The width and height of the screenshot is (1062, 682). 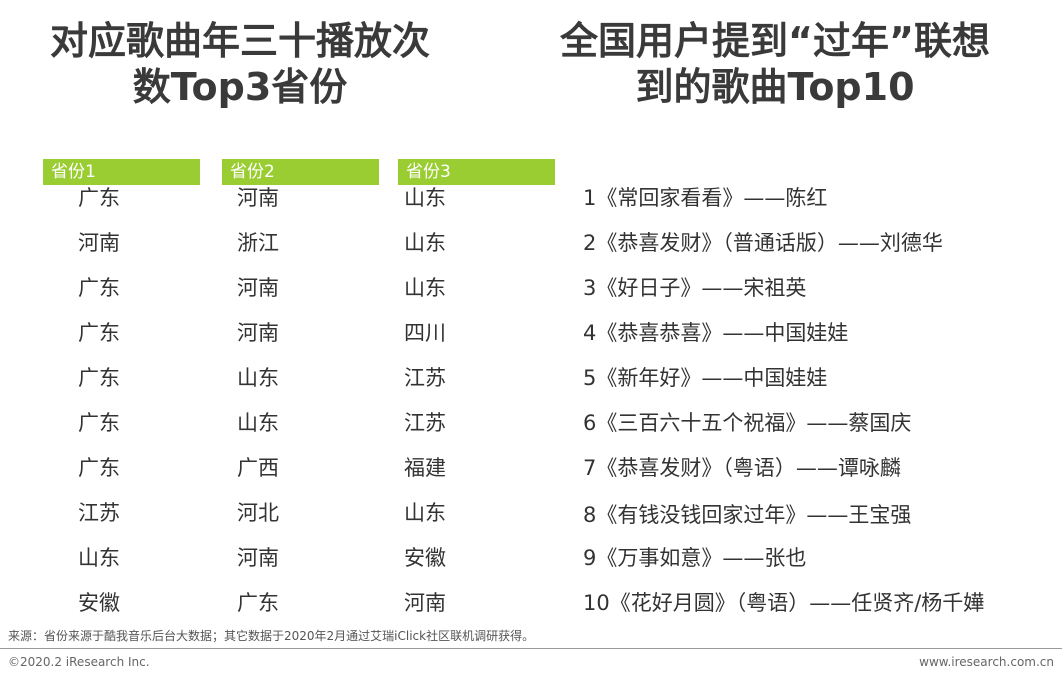 What do you see at coordinates (425, 333) in the screenshot?
I see `row-province3: 四川` at bounding box center [425, 333].